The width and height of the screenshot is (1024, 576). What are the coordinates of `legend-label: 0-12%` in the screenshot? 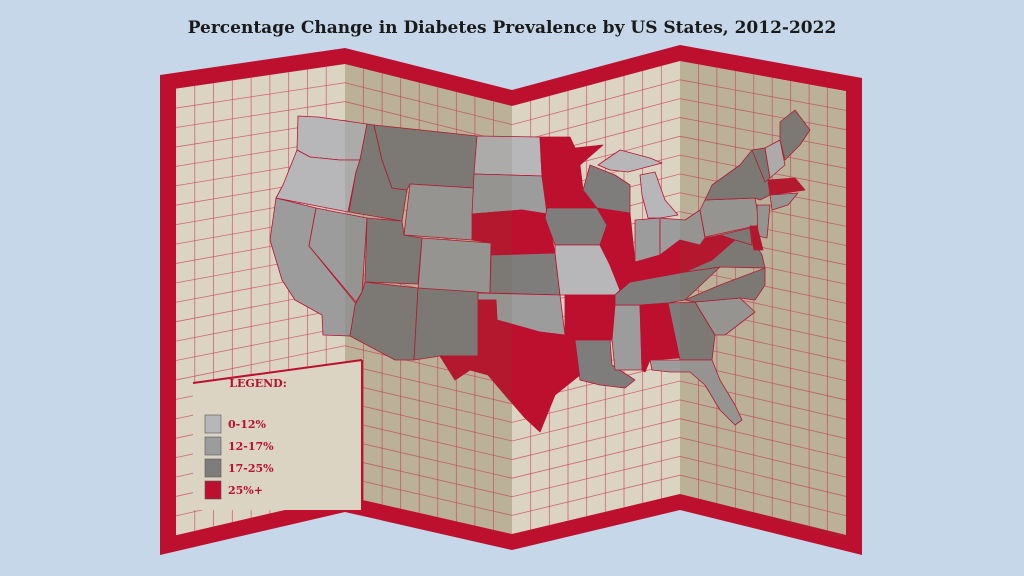 It's located at (247, 424).